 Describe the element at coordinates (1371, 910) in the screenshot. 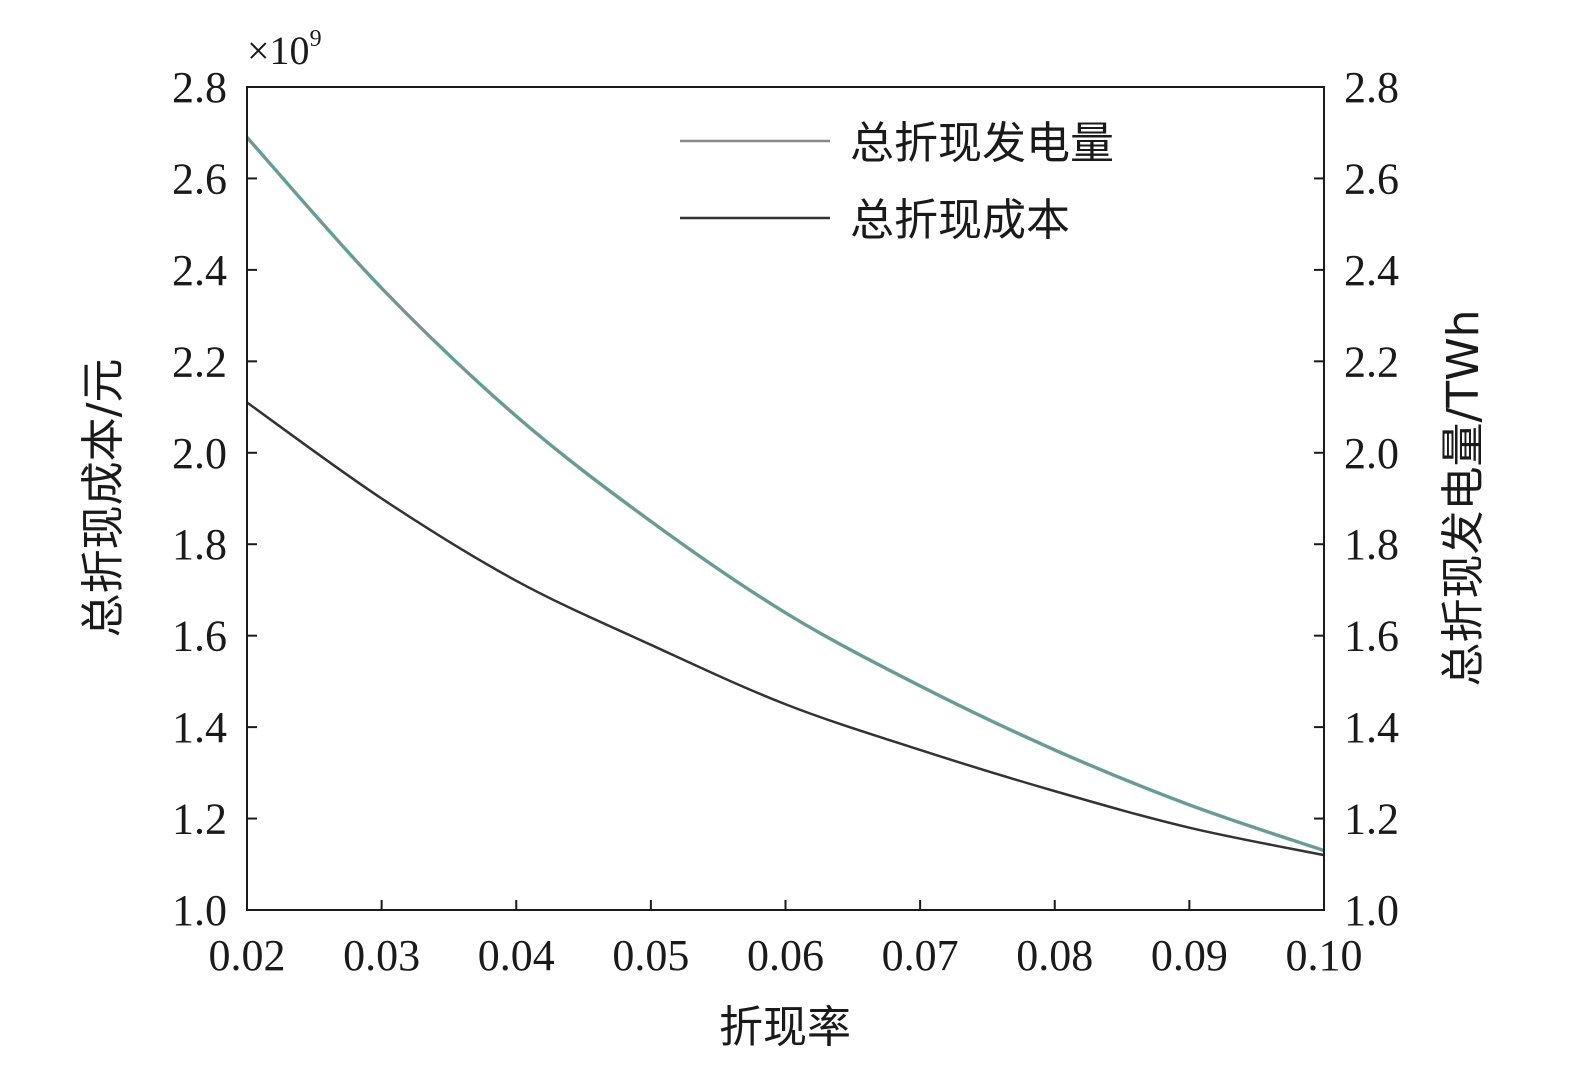

I see `y-right-tick-label: 1.0` at that location.